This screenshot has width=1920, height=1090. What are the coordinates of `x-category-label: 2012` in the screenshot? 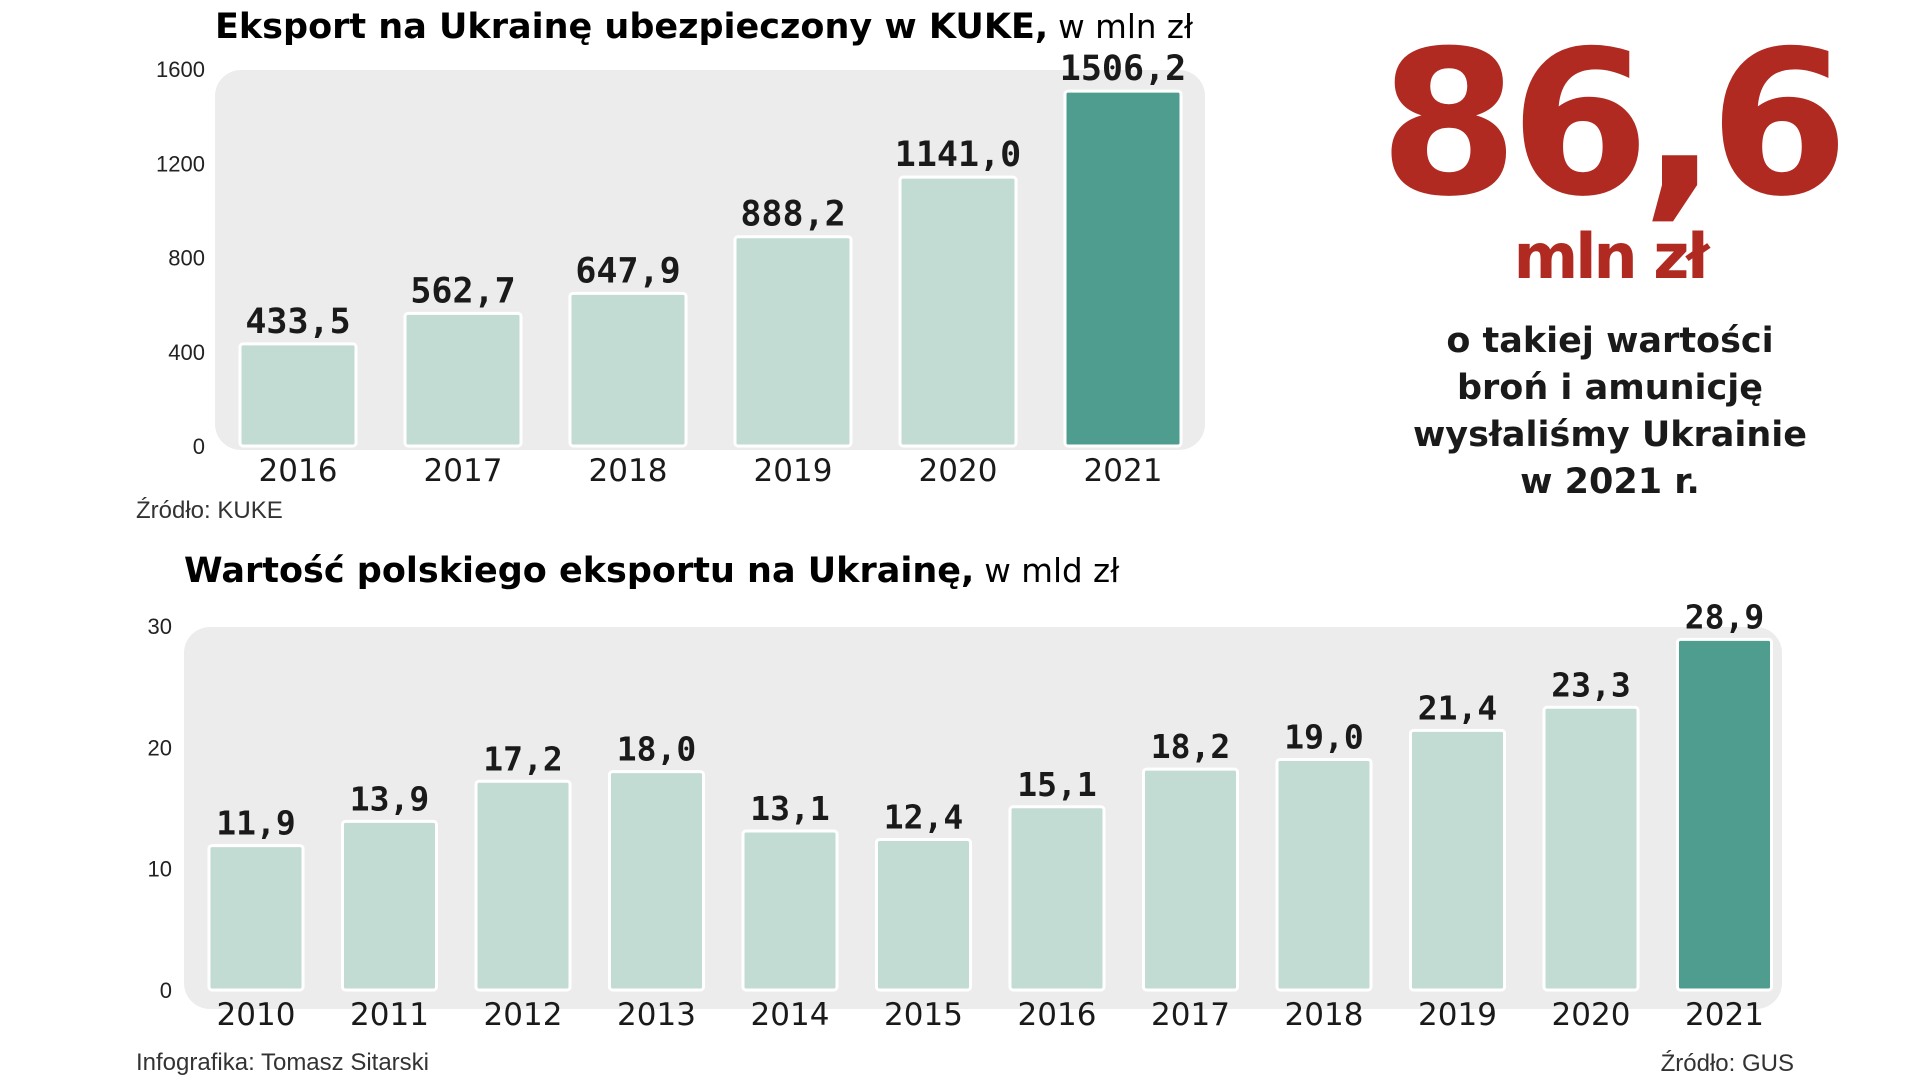 It's located at (523, 1015).